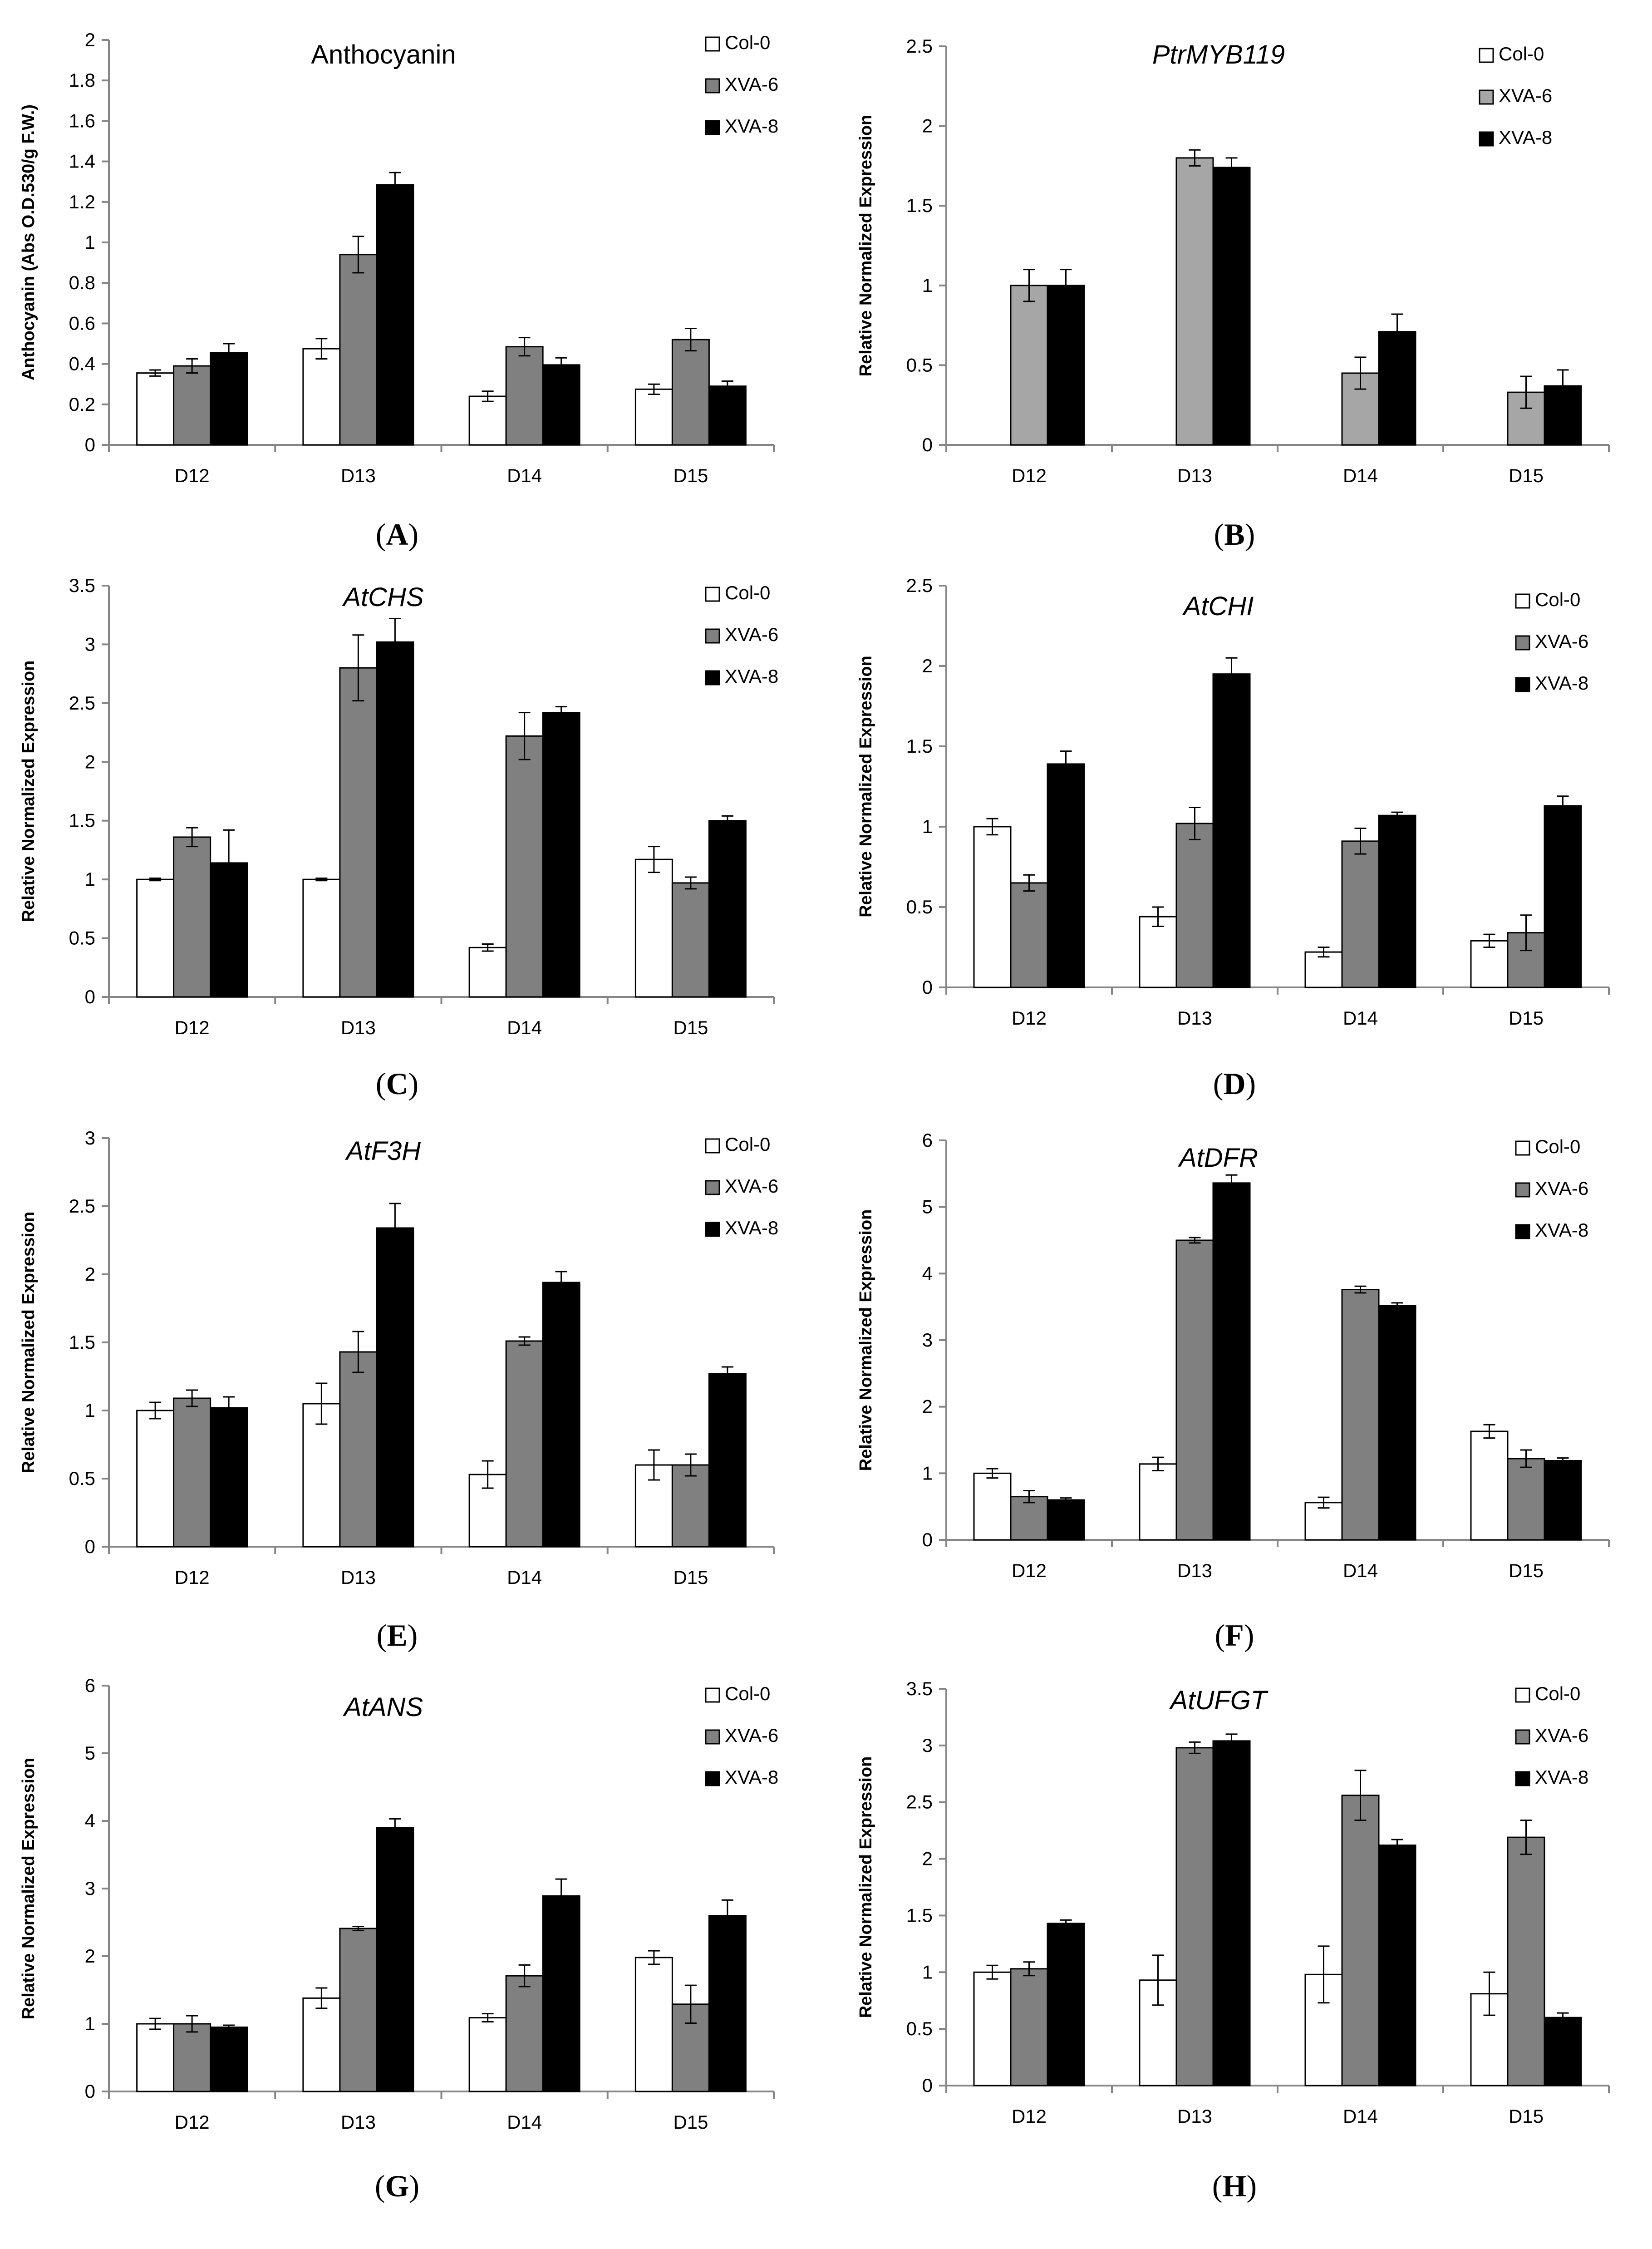 Image resolution: width=1652 pixels, height=2249 pixels. Describe the element at coordinates (82, 282) in the screenshot. I see `y-tick-label: 0.8` at that location.